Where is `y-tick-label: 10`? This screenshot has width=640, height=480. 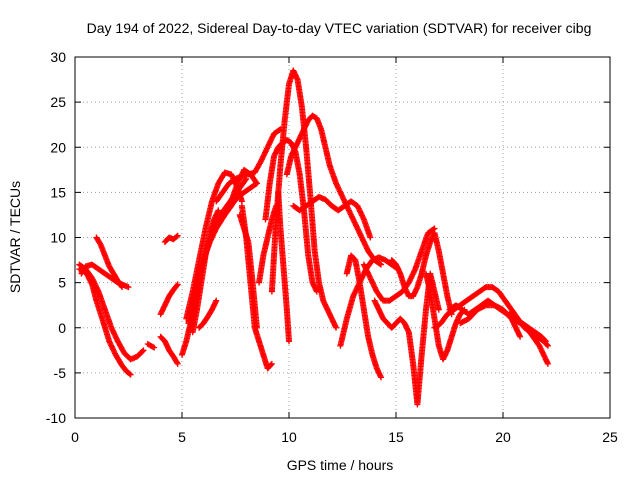
y-tick-label: 10 is located at coordinates (58, 238).